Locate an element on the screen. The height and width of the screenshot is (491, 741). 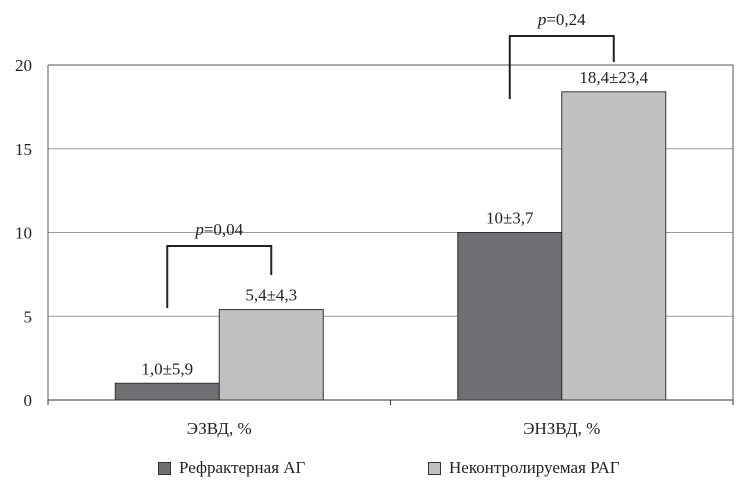
legend-item-uncontrolled: Неконтролируемая РАГ is located at coordinates (524, 468).